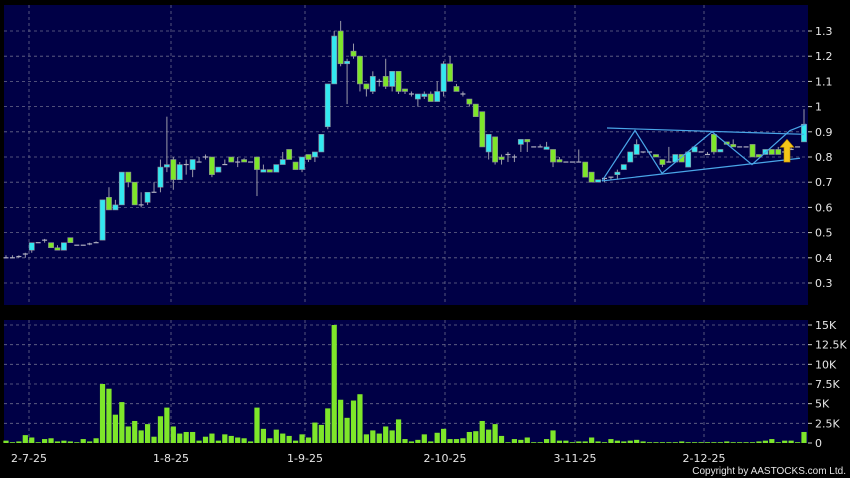 This screenshot has width=850, height=478. Describe the element at coordinates (818, 443) in the screenshot. I see `volume-tick-label: 0` at that location.